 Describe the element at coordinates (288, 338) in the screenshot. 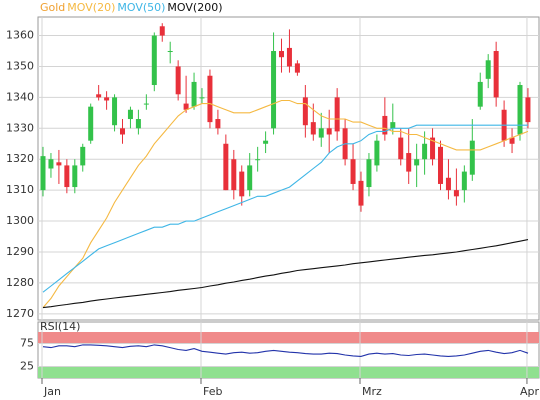

I see `overbought-band` at that location.